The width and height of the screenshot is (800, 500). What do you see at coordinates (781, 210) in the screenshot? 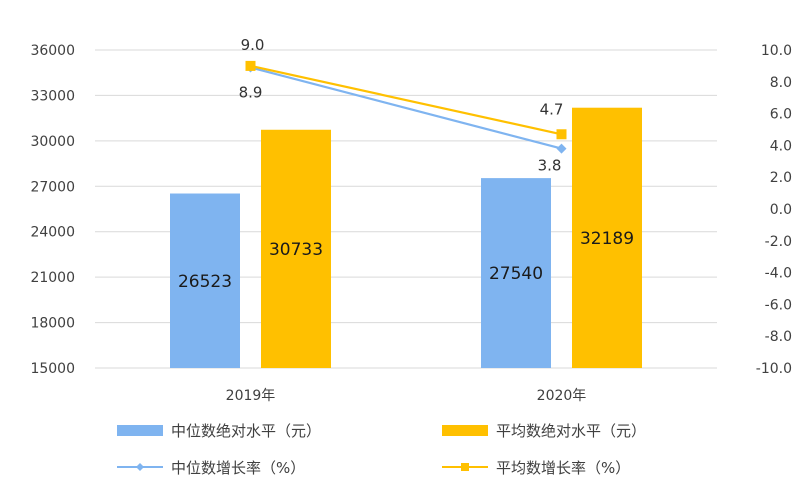
I see `right-tick-label: 0.0` at bounding box center [781, 210].